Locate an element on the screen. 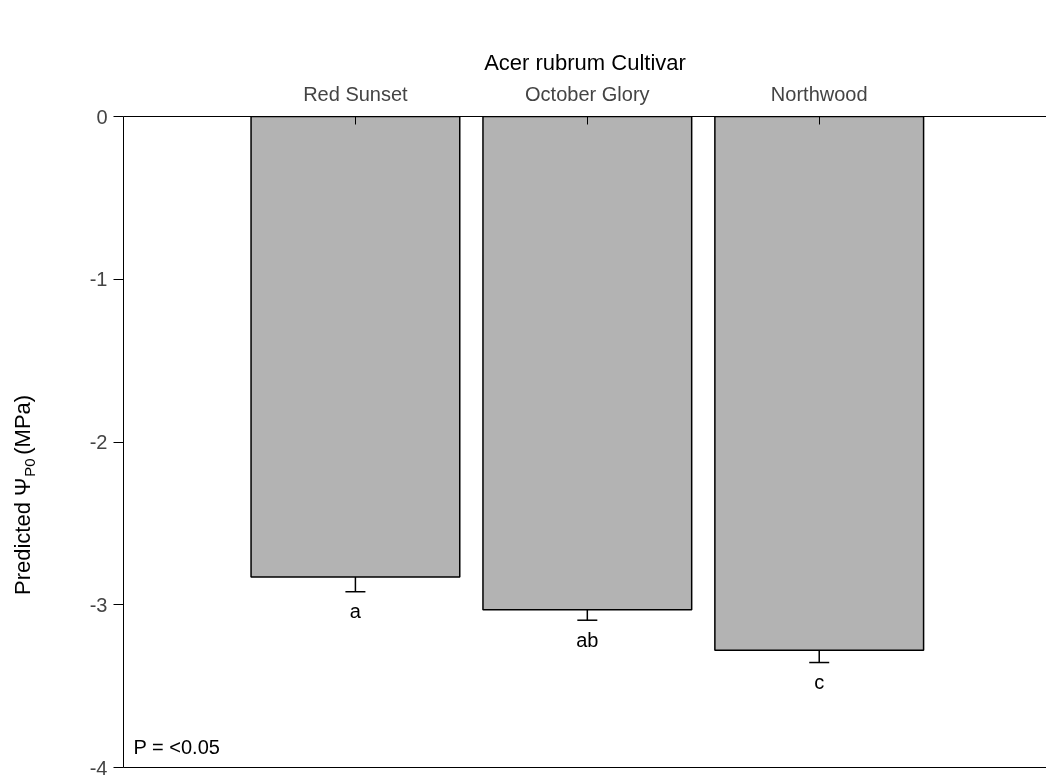 The width and height of the screenshot is (1046, 778). annotation: c is located at coordinates (819, 682).